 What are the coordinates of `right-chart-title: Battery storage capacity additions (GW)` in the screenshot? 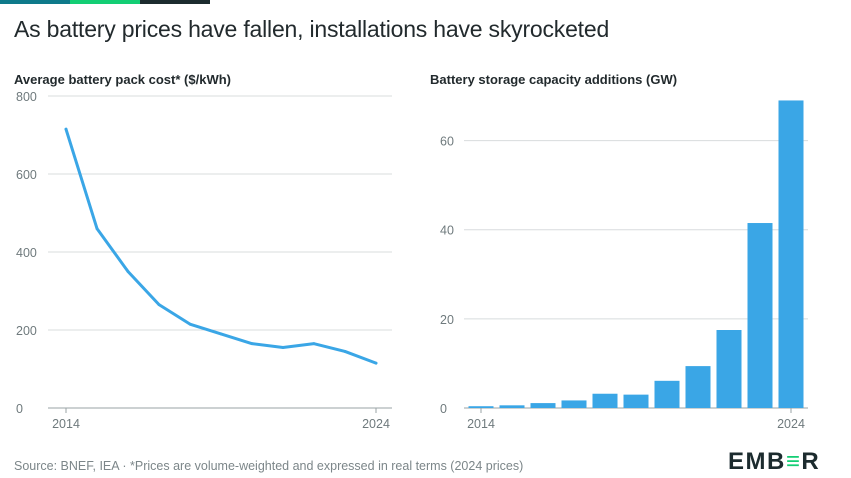 It's located at (554, 79).